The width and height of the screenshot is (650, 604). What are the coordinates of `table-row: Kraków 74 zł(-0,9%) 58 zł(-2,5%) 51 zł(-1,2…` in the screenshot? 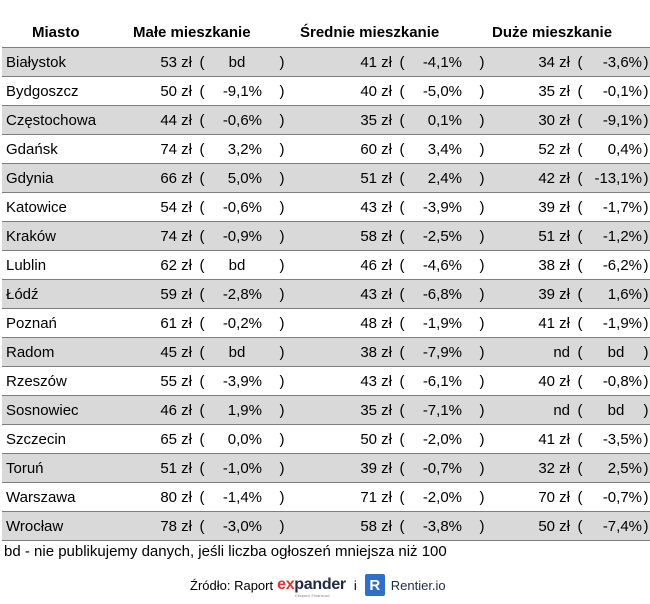 It's located at (326, 236).